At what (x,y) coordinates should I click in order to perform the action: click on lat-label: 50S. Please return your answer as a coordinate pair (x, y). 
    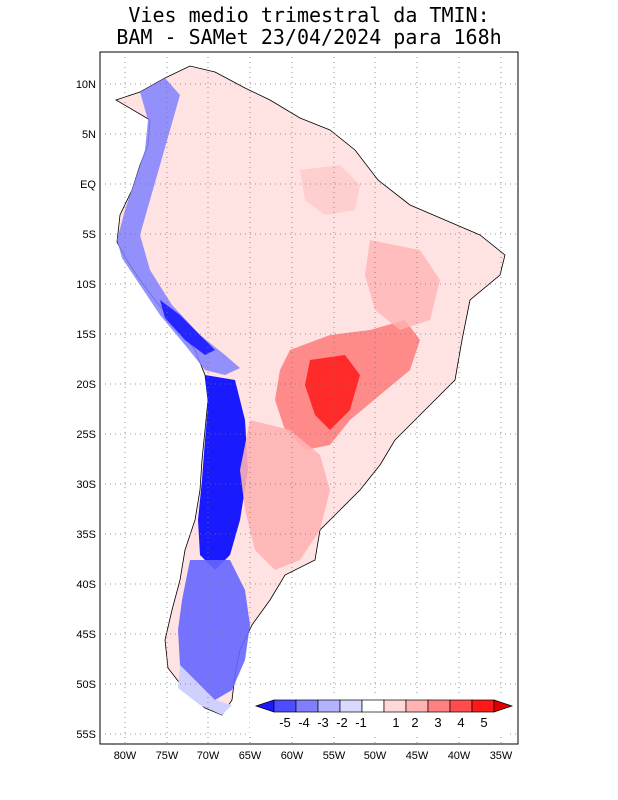
    Looking at the image, I should click on (86, 685).